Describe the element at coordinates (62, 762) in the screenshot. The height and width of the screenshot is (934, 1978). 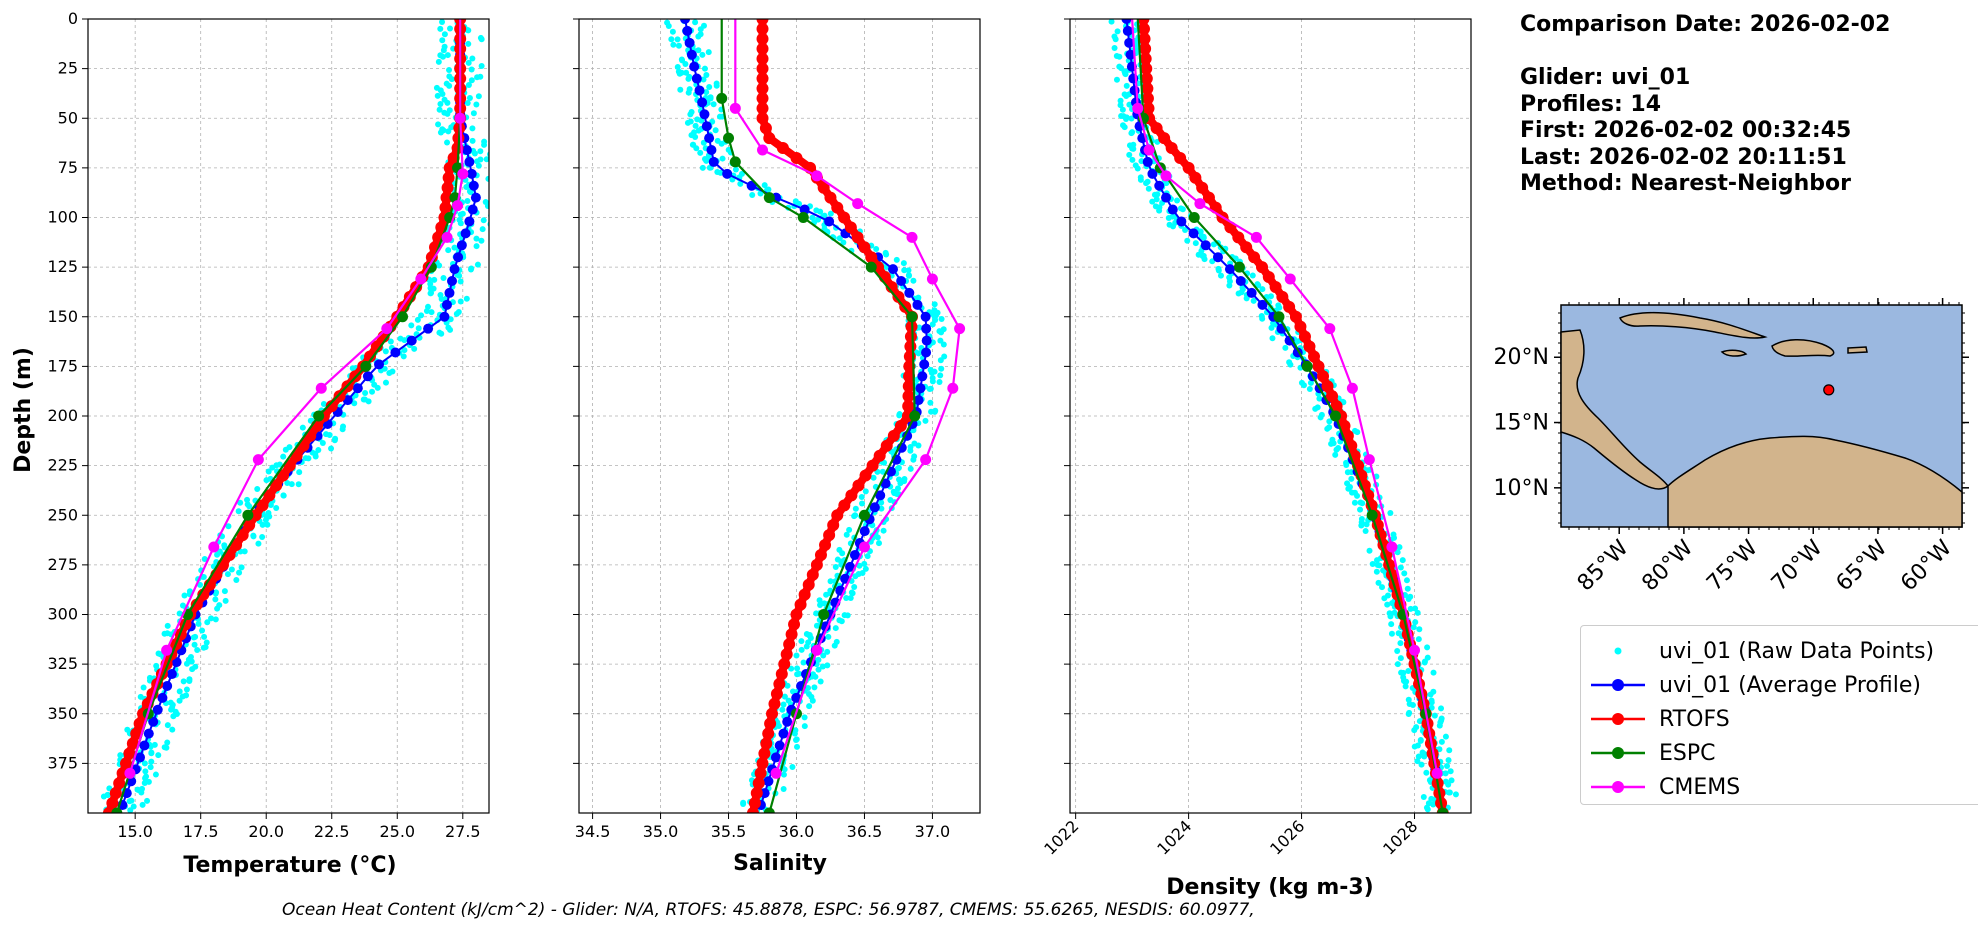
I see `y-tick-label: 375` at that location.